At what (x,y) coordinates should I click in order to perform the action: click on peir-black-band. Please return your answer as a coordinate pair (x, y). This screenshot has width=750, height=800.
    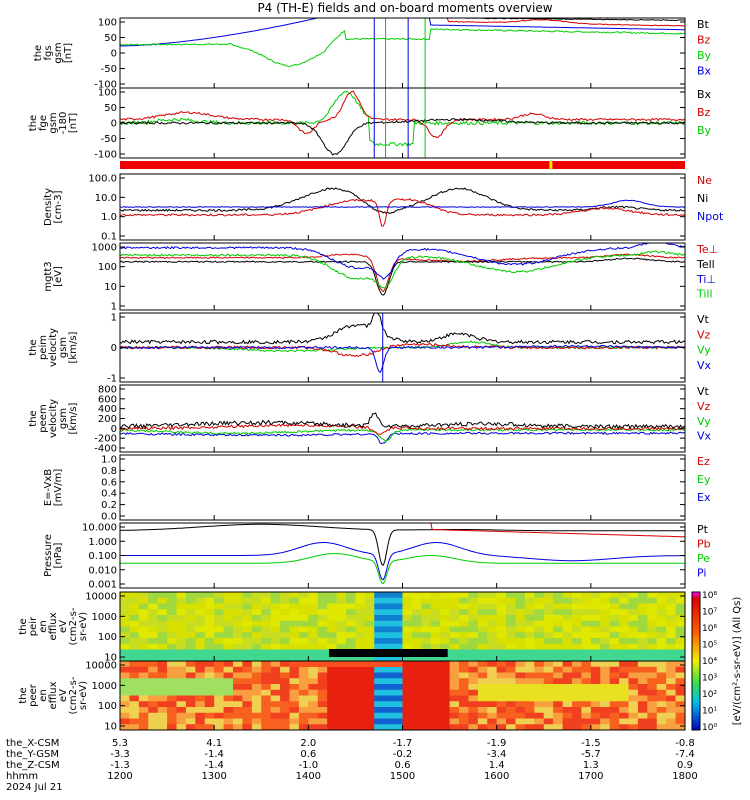
    Looking at the image, I should click on (388, 653).